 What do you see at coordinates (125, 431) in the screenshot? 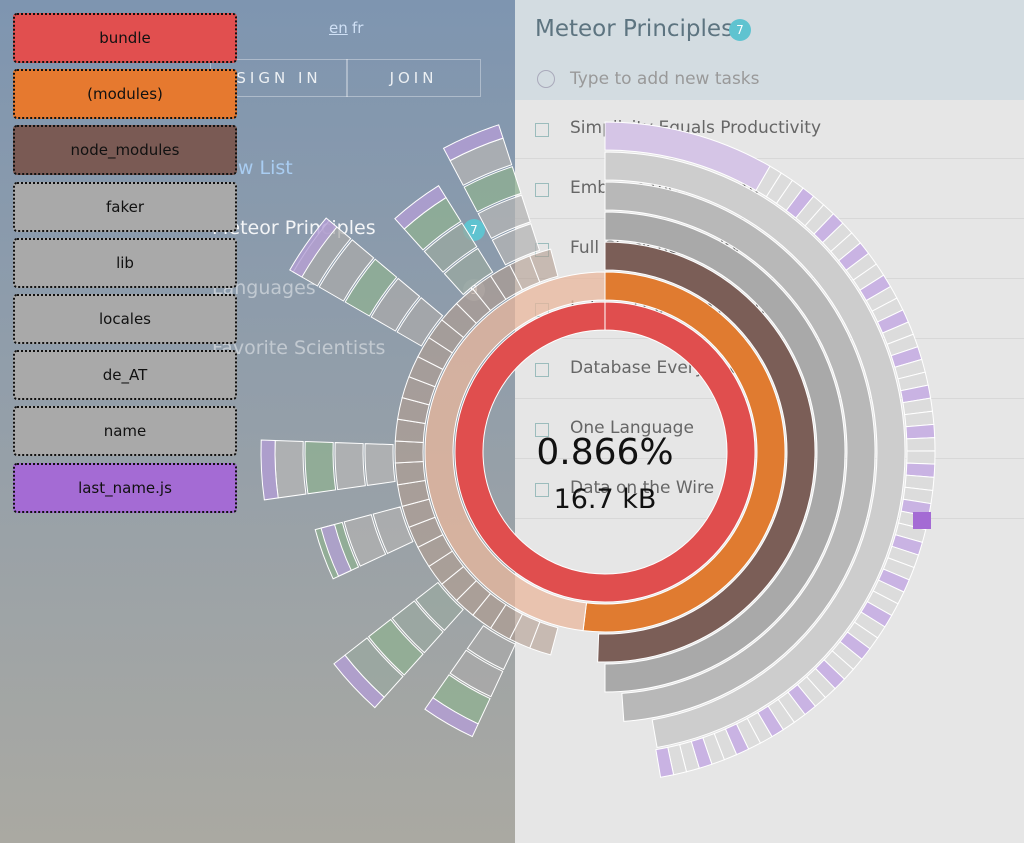
I see `breadcrumb-item: name` at bounding box center [125, 431].